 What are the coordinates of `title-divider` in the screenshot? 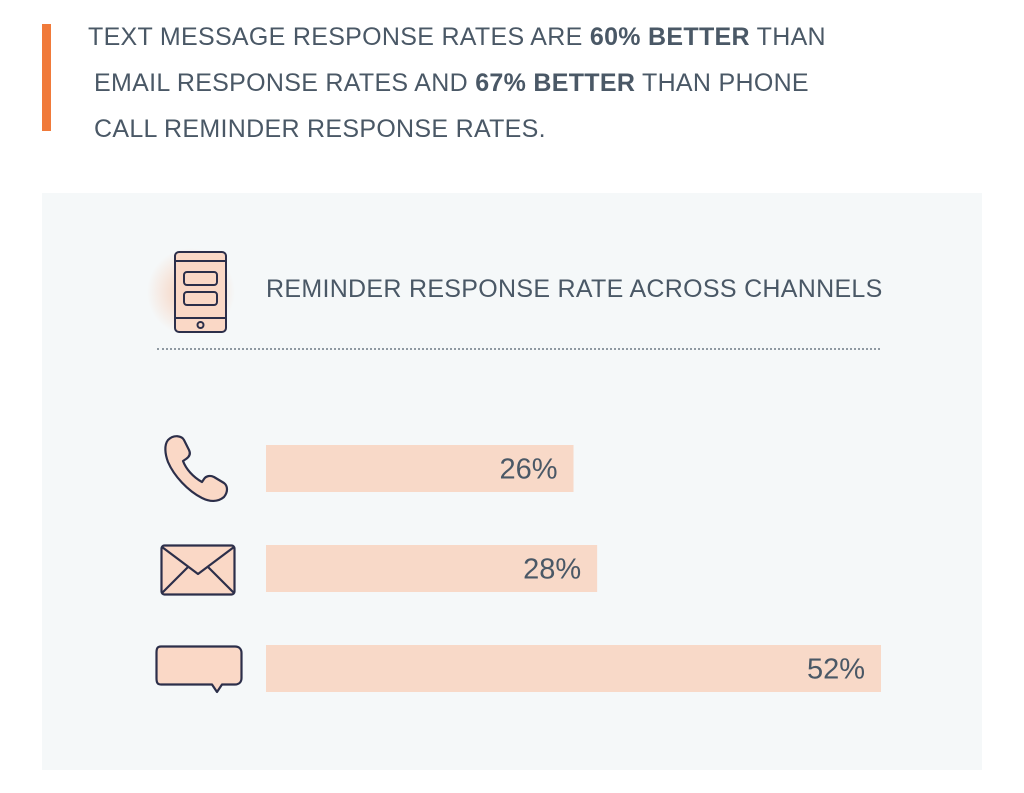 It's located at (518, 349).